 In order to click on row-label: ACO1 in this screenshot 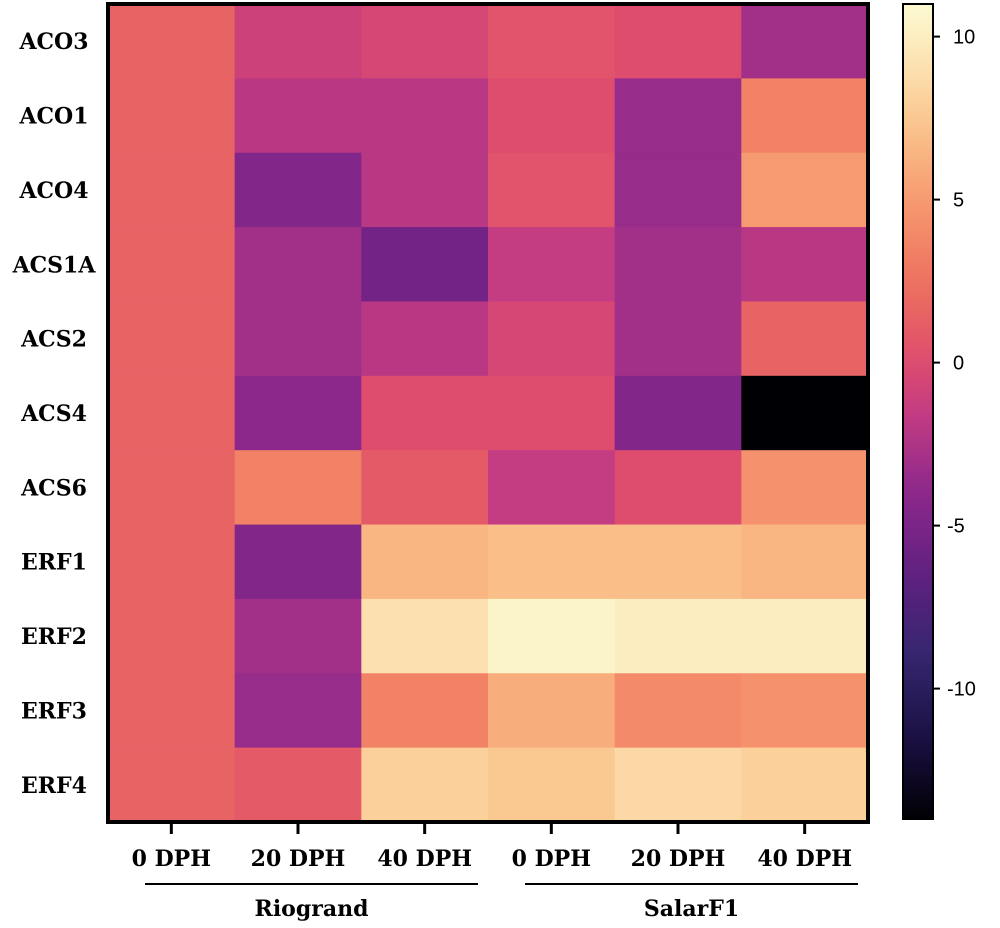, I will do `click(53, 117)`.